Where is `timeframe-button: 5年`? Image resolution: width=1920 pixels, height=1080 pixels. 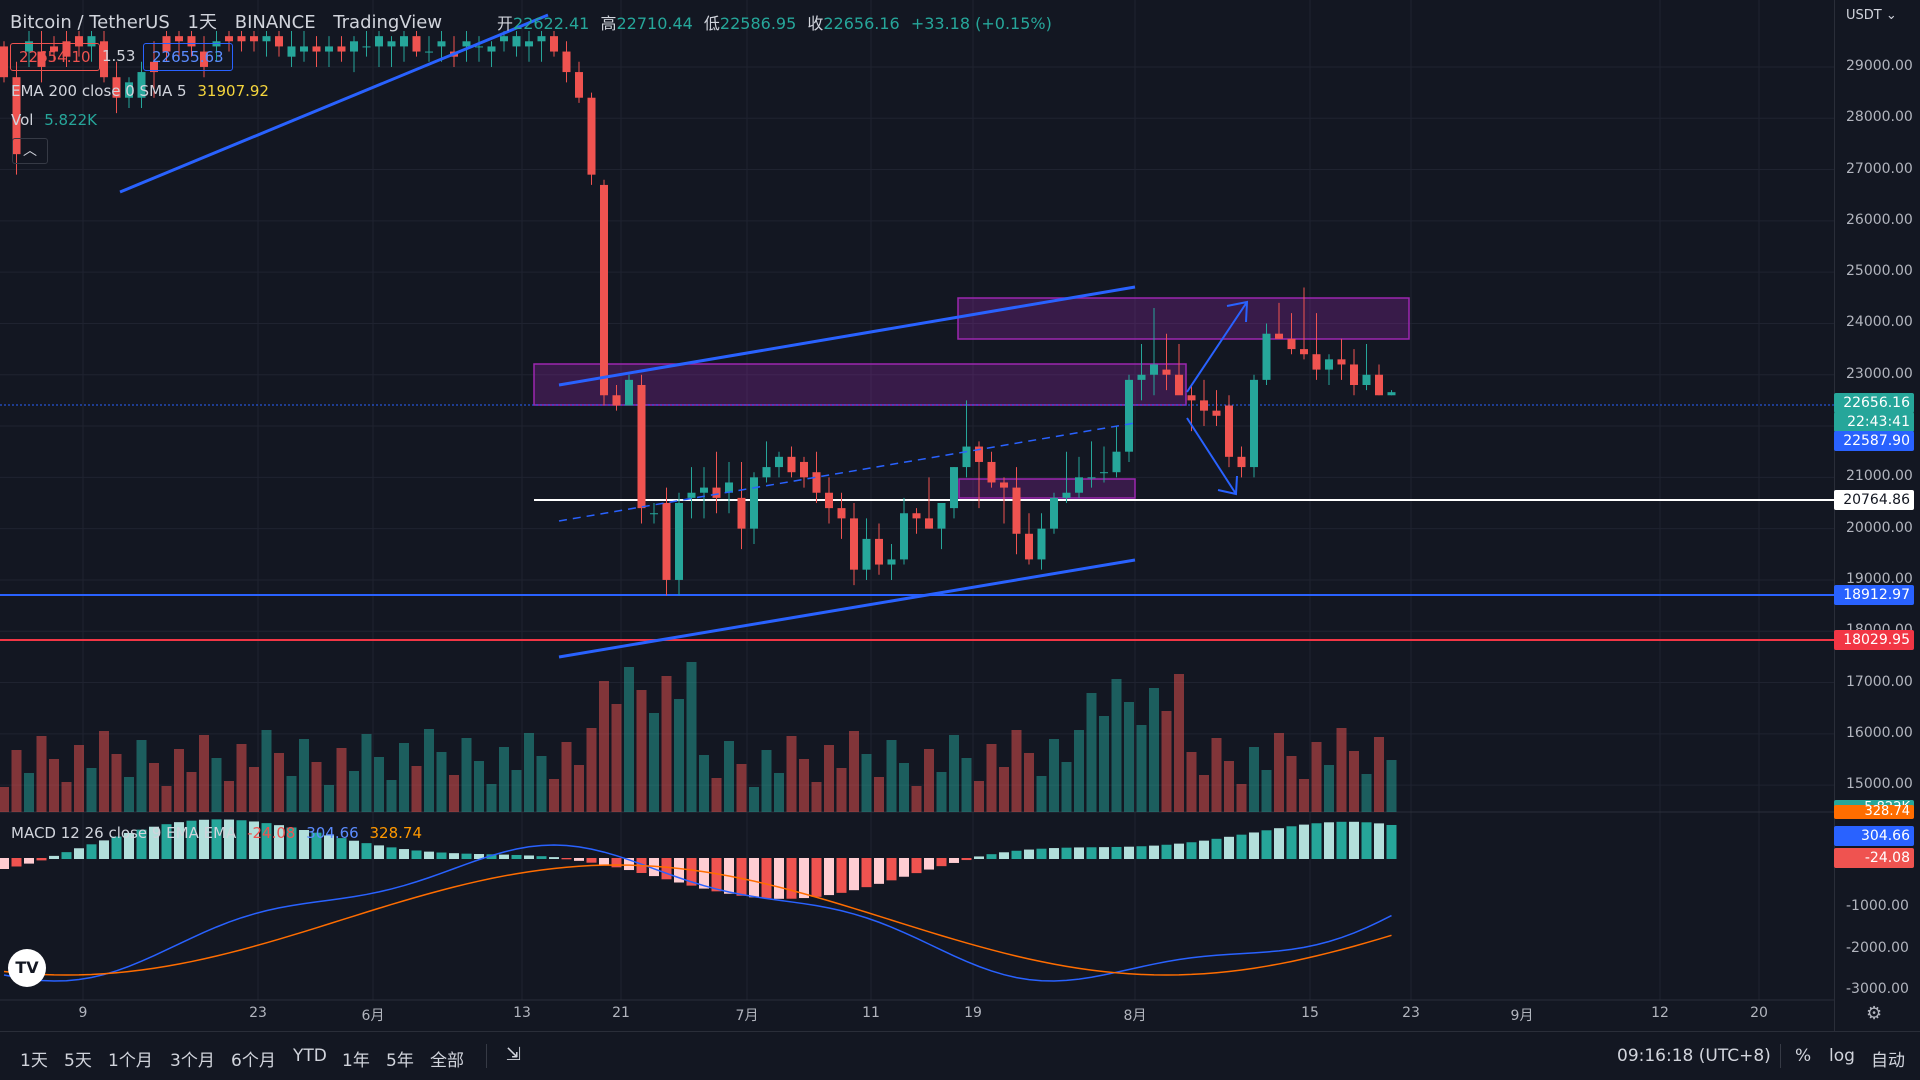 timeframe-button: 5年 is located at coordinates (400, 1061).